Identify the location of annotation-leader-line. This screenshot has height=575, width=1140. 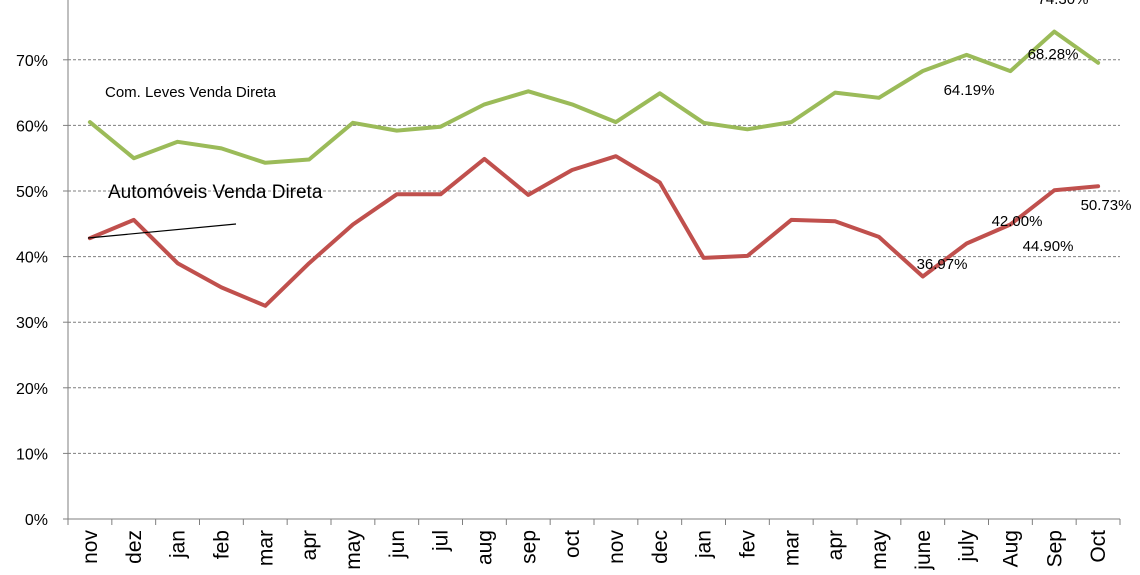
(162, 231).